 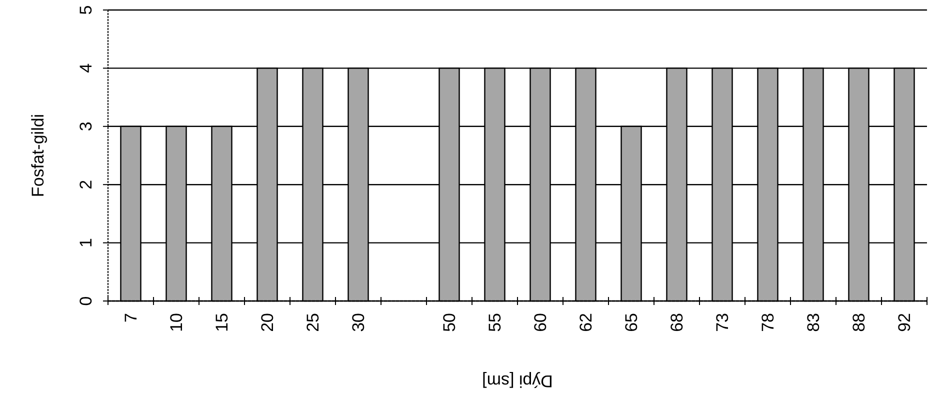 What do you see at coordinates (86, 243) in the screenshot?
I see `y-tick-label: 1` at bounding box center [86, 243].